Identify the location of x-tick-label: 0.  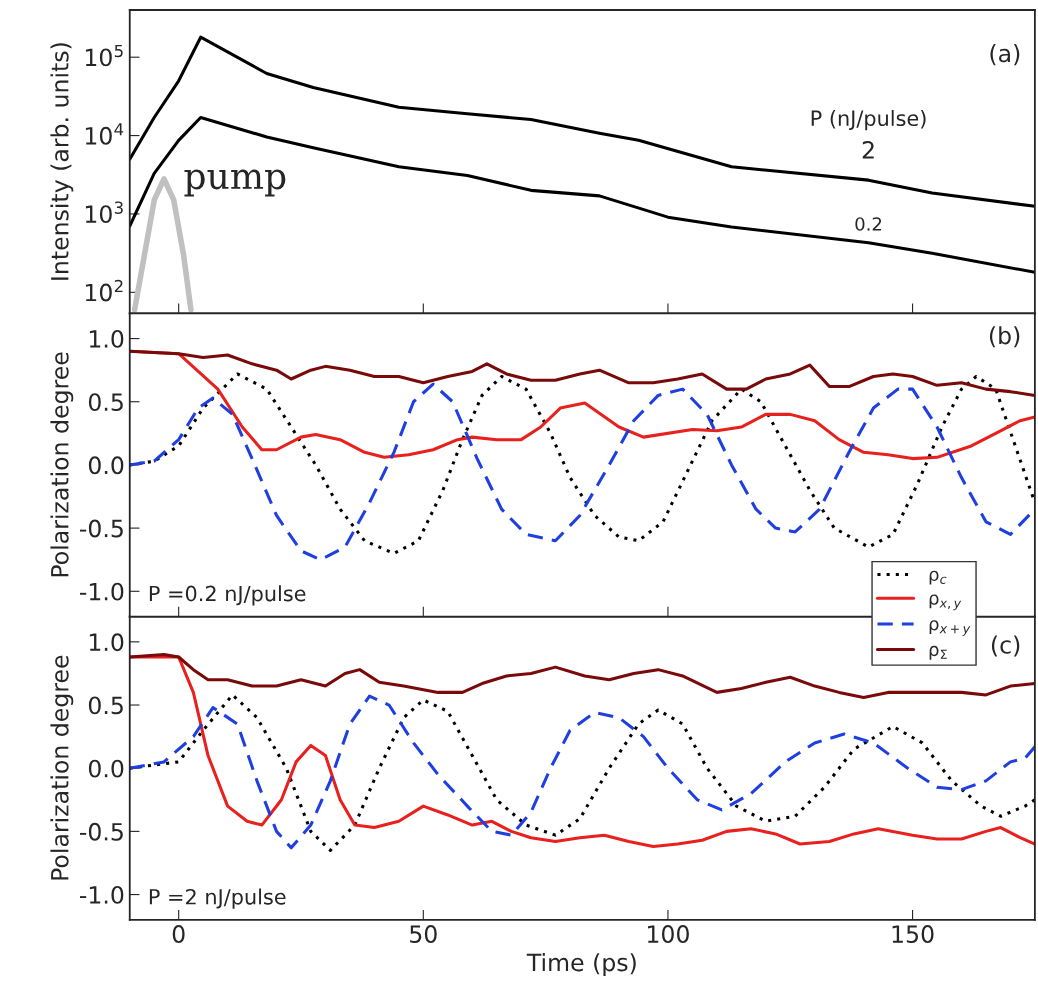
(178, 934).